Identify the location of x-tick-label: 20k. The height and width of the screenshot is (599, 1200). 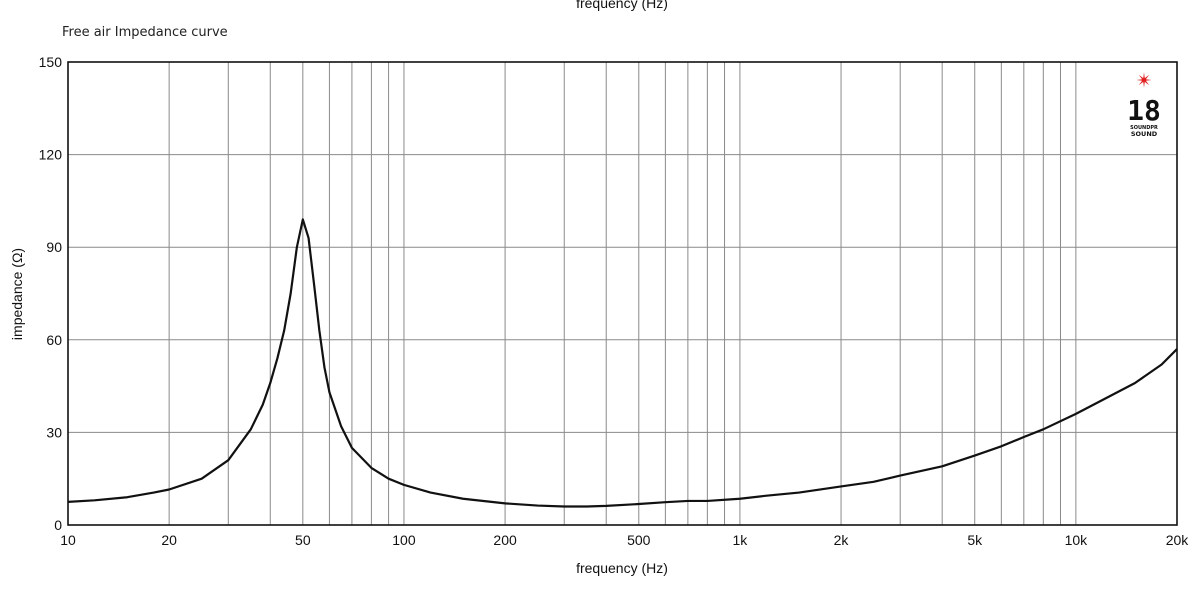
(1178, 540).